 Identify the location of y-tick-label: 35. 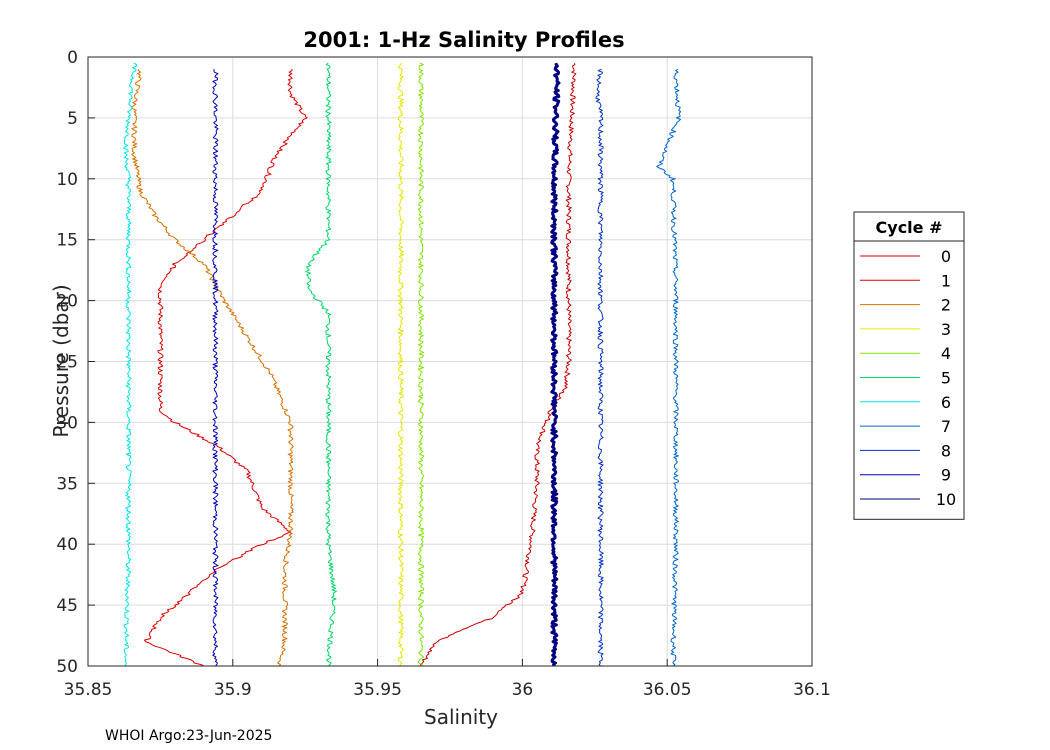
(67, 484).